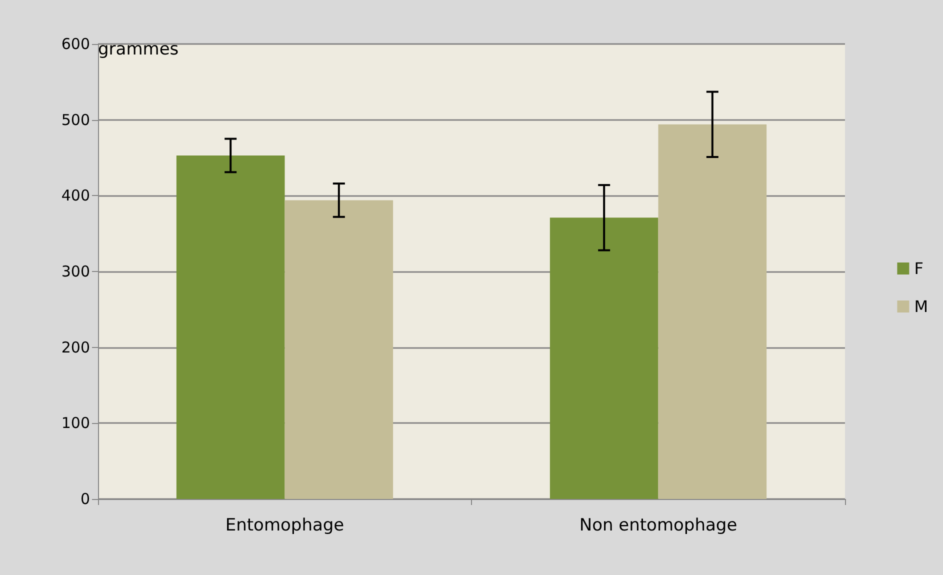 The height and width of the screenshot is (575, 943). I want to click on legend-label: F, so click(919, 268).